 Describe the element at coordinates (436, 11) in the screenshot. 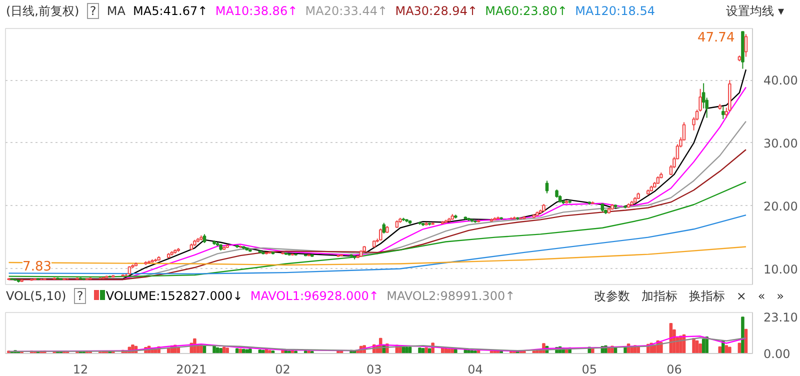

I see `text: MA30:28.94↑` at that location.